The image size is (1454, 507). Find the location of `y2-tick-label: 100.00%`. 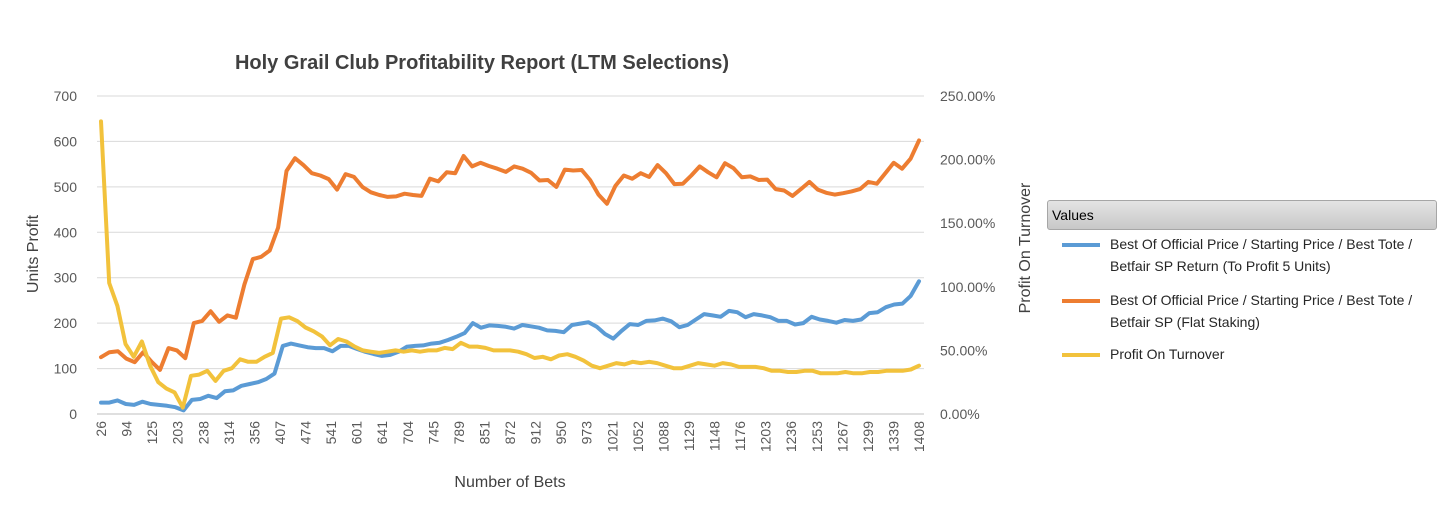

y2-tick-label: 100.00% is located at coordinates (967, 287).